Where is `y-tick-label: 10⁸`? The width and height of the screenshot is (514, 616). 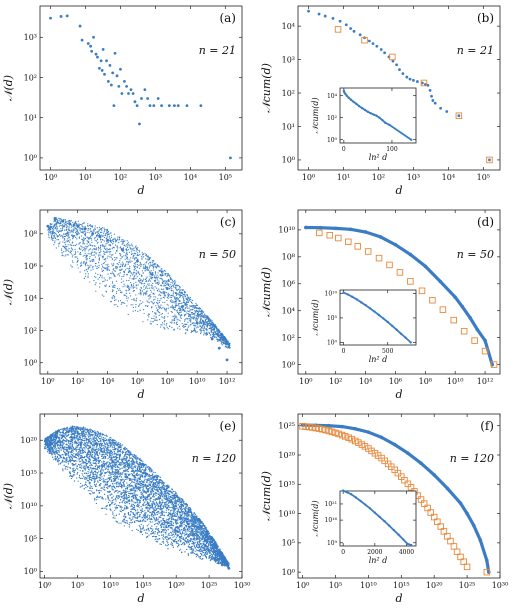 y-tick-label: 10⁸ is located at coordinates (30, 234).